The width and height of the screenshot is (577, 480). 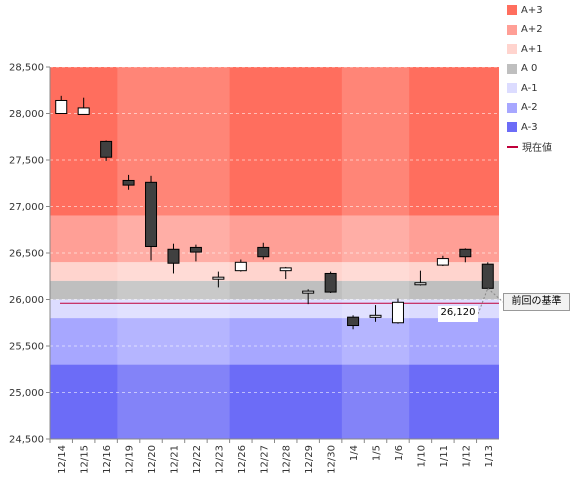 I want to click on band-Aplus1, so click(x=274, y=271).